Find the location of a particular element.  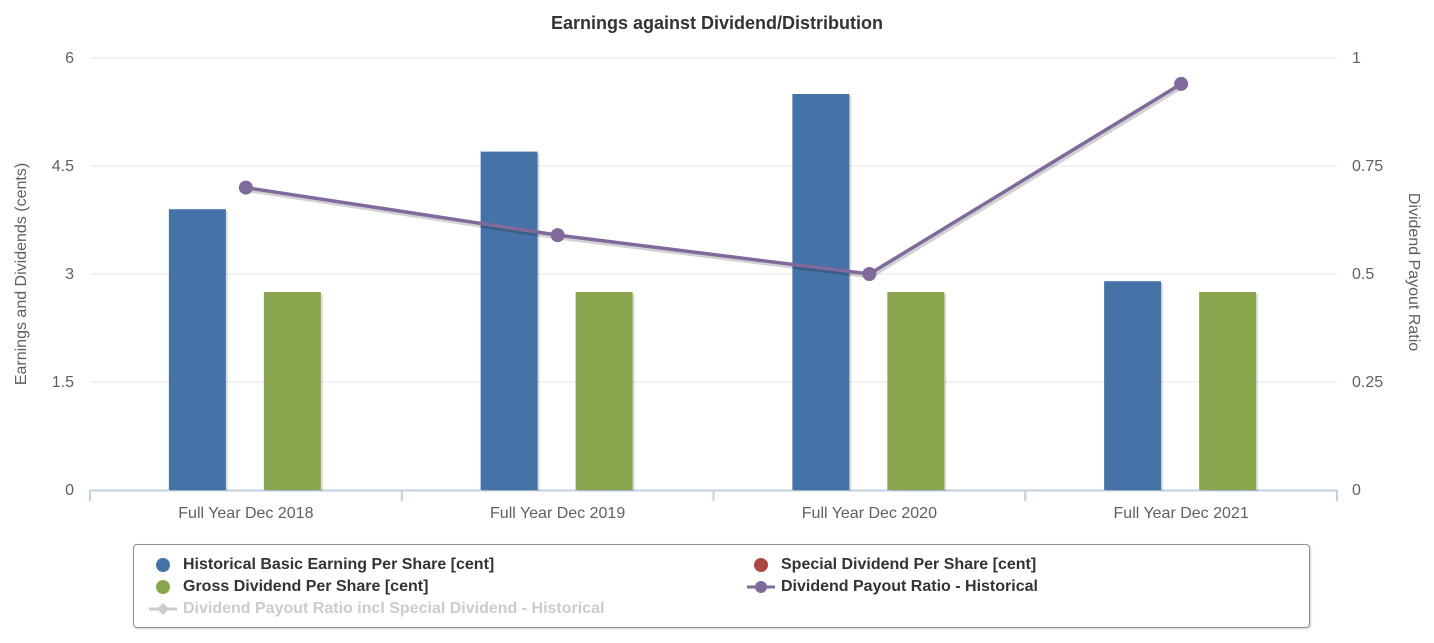

chart-title: Earnings against Dividend/Distribution is located at coordinates (717, 23).